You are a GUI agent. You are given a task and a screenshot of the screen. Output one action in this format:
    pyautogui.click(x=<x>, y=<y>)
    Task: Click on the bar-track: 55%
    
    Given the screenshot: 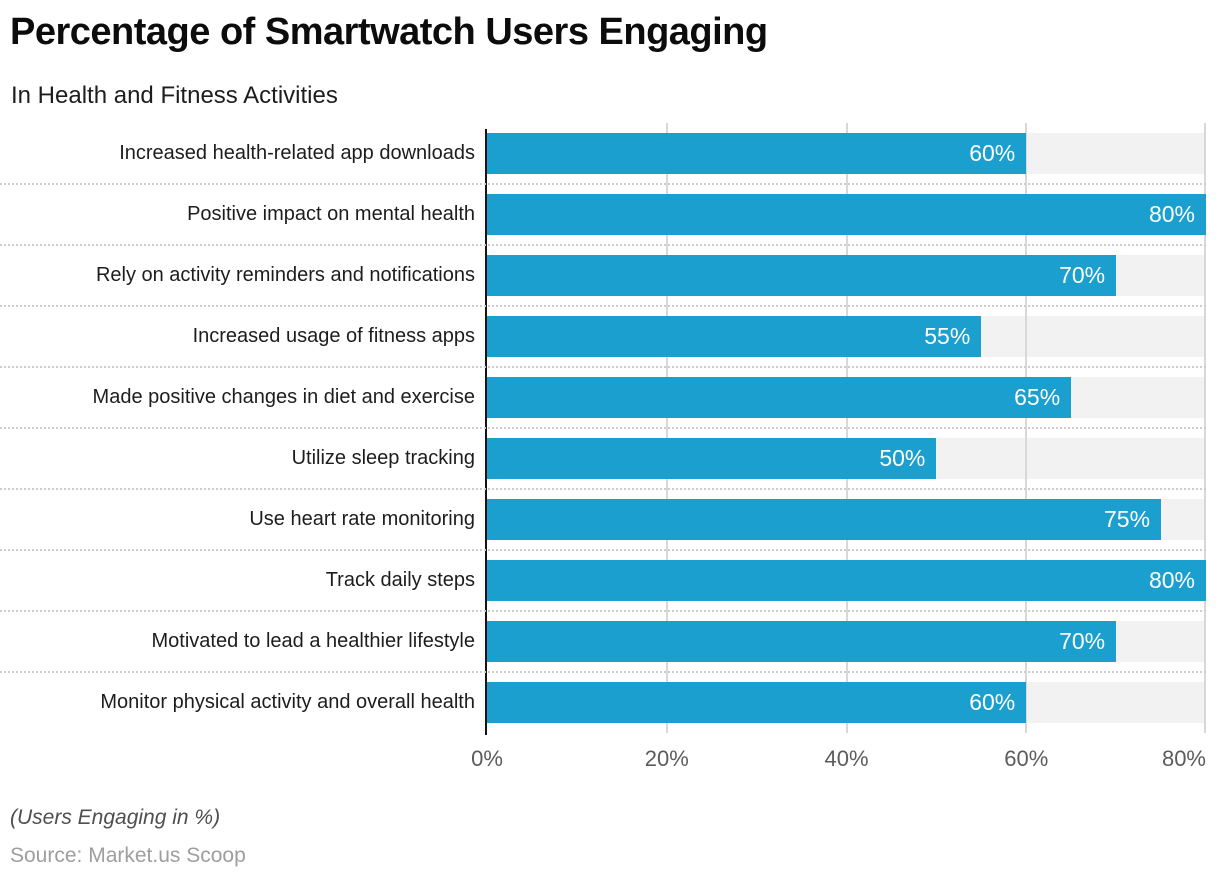 What is the action you would take?
    pyautogui.click(x=846, y=336)
    